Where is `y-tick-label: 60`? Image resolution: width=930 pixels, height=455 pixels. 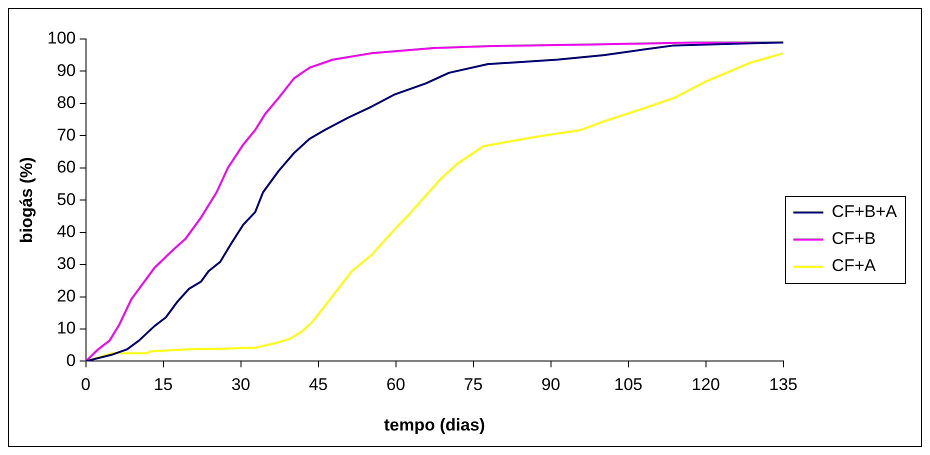
y-tick-label: 60 is located at coordinates (66, 167).